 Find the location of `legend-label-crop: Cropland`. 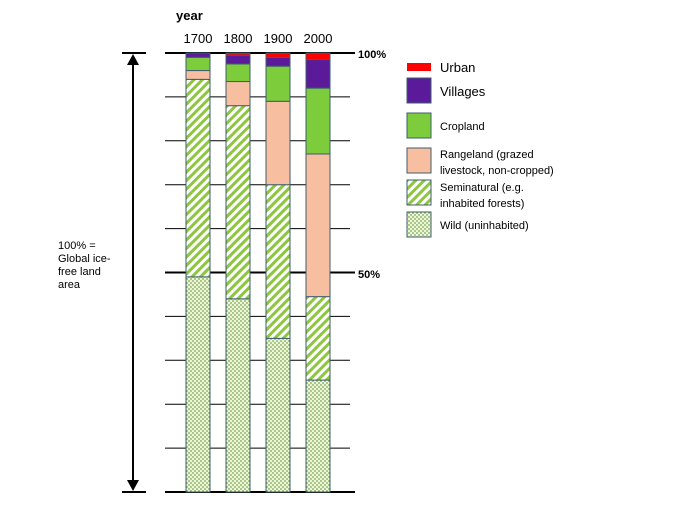

legend-label-crop: Cropland is located at coordinates (462, 127).